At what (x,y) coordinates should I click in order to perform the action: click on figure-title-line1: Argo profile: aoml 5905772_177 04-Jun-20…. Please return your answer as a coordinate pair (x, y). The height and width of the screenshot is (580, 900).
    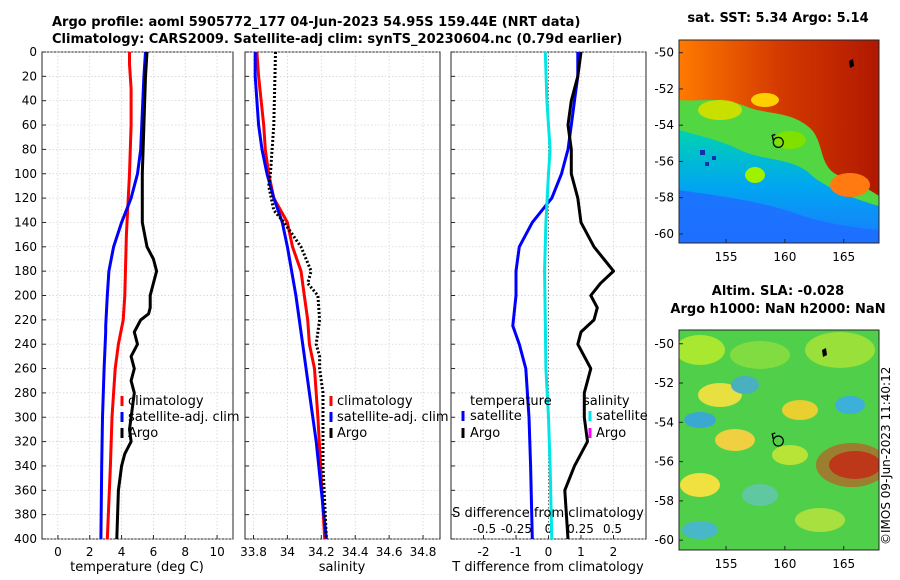
    Looking at the image, I should click on (316, 22).